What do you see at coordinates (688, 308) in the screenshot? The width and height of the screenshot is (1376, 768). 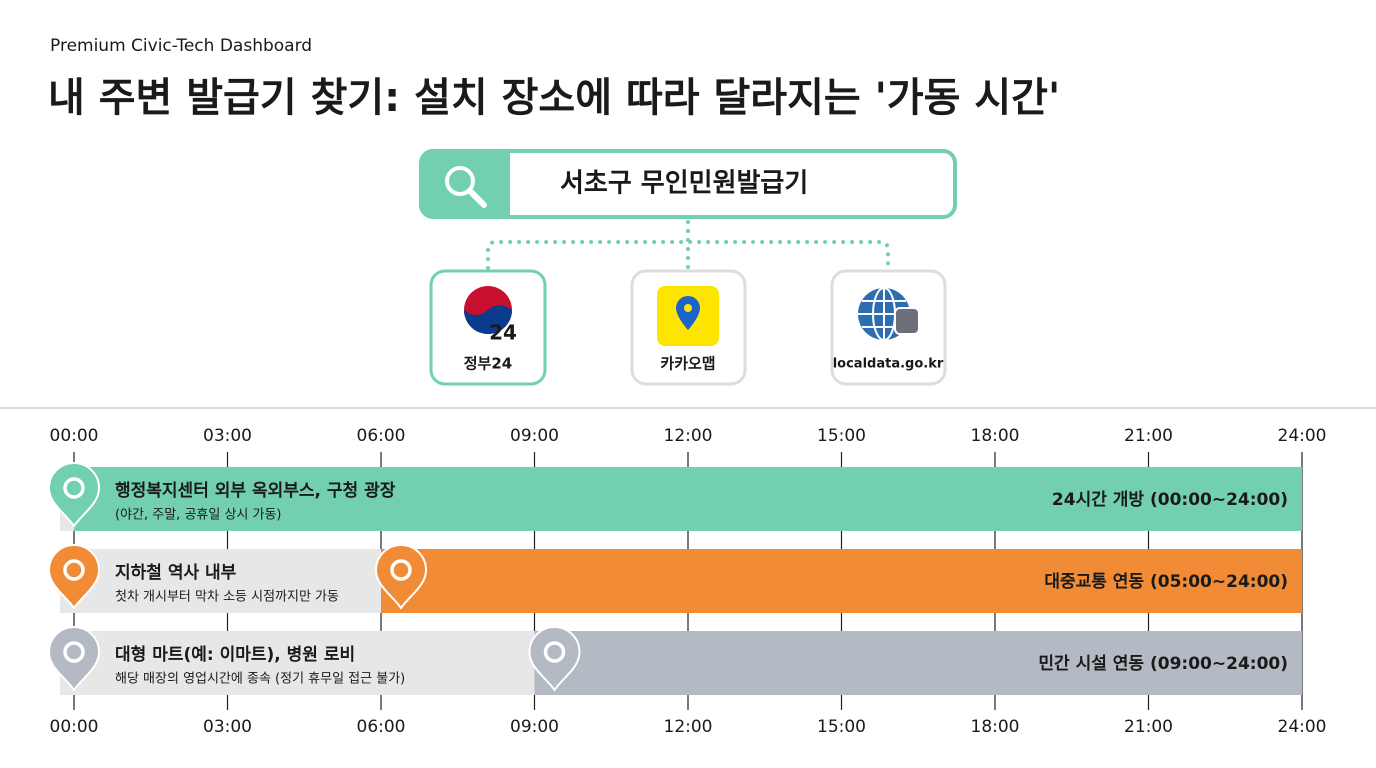 I see `kakao-pin-dot` at bounding box center [688, 308].